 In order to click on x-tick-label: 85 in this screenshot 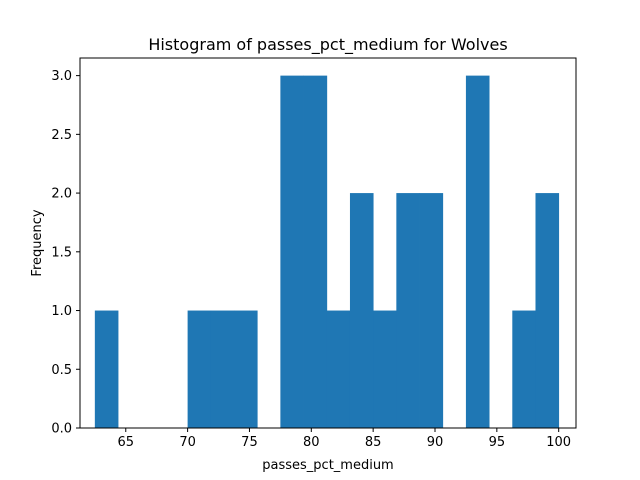, I will do `click(373, 442)`.